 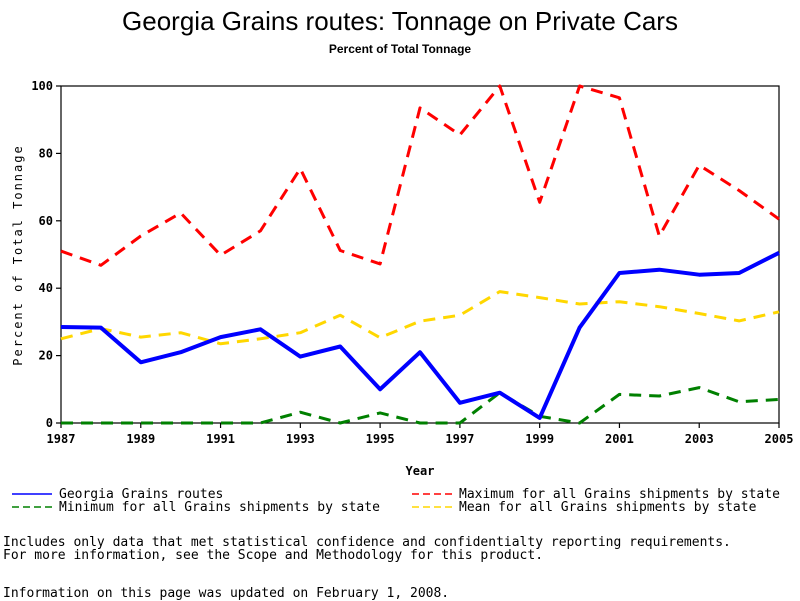 I want to click on x-axis-label: Year, so click(x=420, y=471).